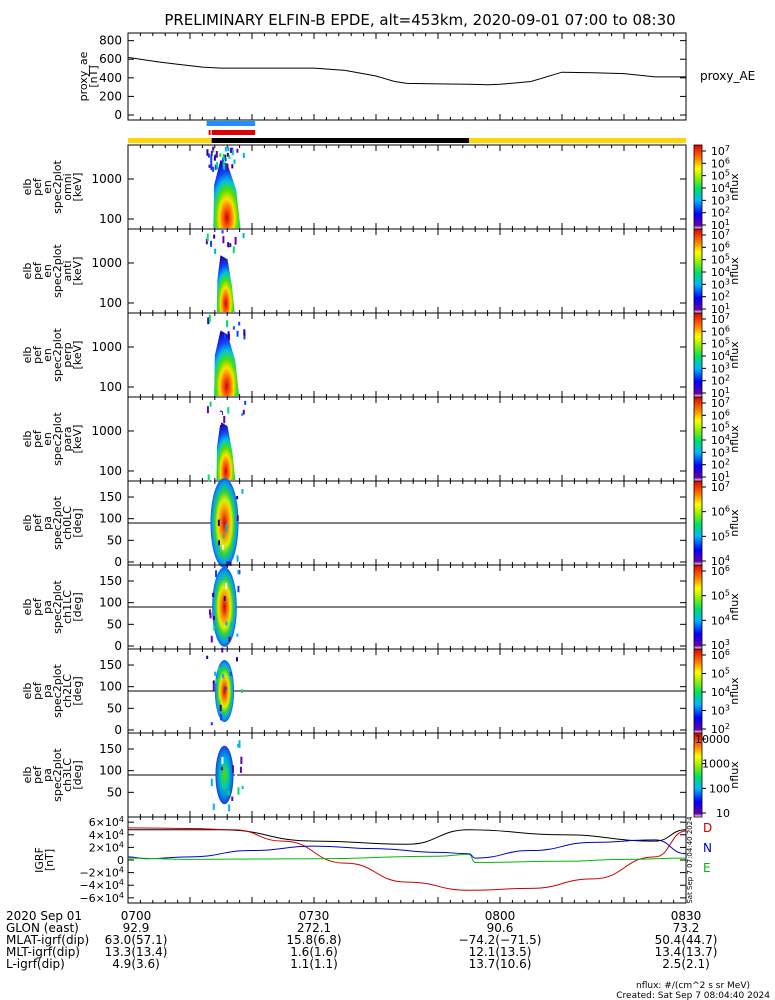 Image resolution: width=775 pixels, height=1000 pixels. I want to click on en_anti-ylabel: elb, so click(27, 271).